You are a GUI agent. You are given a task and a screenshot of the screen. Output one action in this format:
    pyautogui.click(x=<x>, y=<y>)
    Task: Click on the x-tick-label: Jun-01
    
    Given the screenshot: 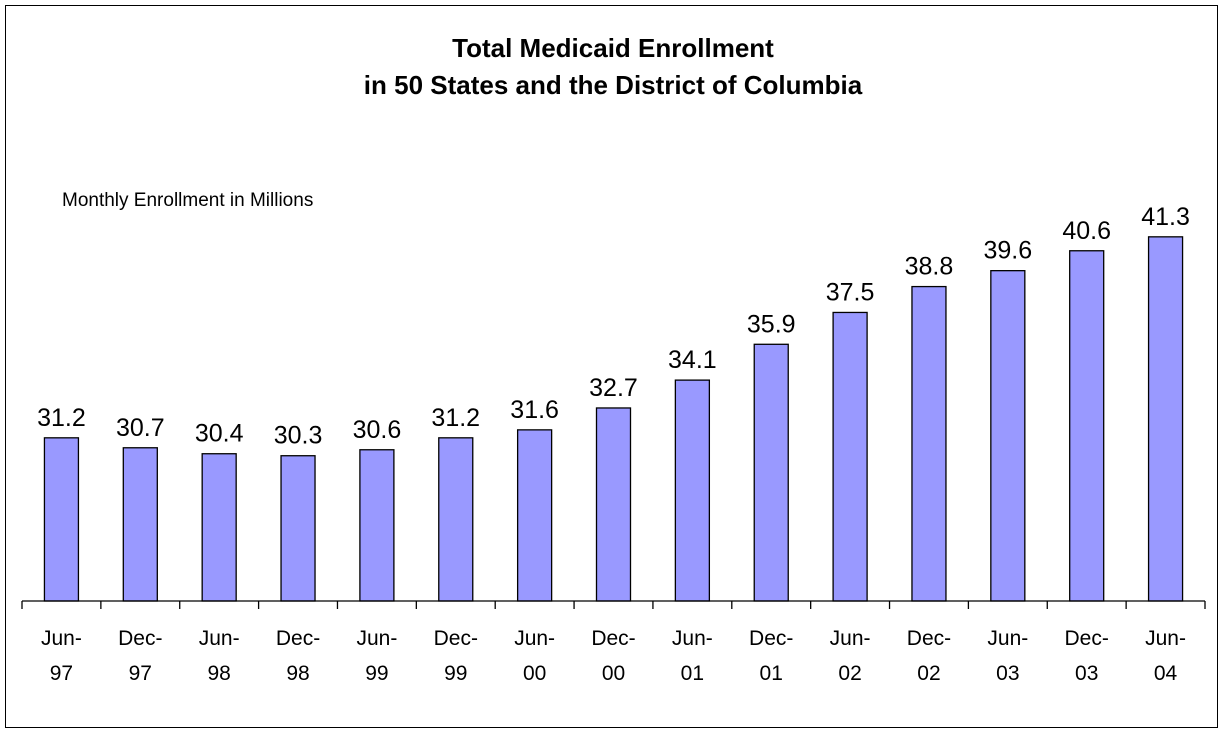 What is the action you would take?
    pyautogui.click(x=692, y=656)
    